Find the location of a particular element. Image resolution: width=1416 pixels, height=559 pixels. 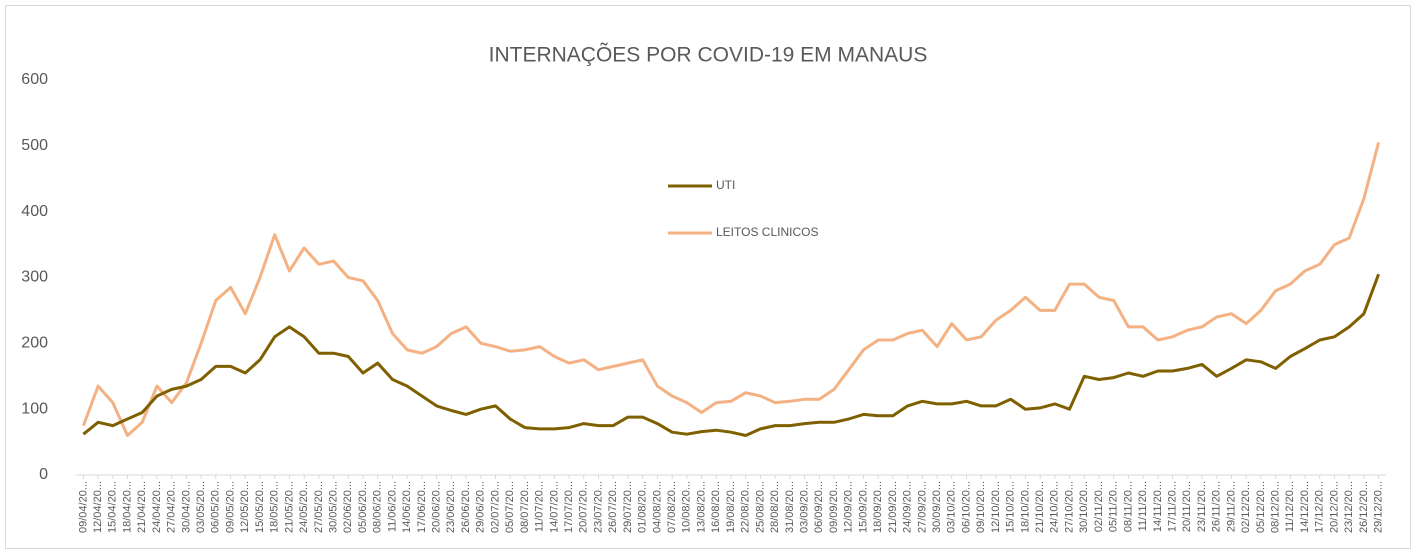

legend-label: LEITOS CLINICOS is located at coordinates (767, 232).